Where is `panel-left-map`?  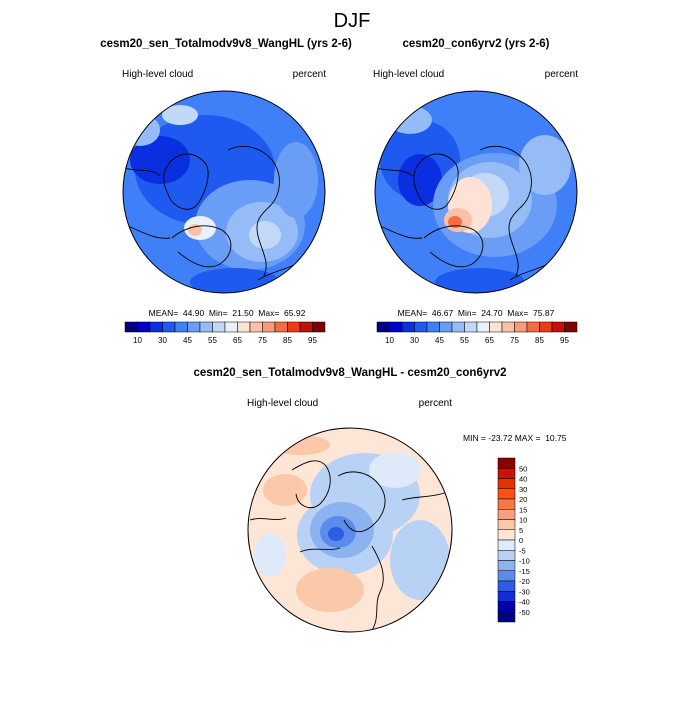
panel-left-map is located at coordinates (224, 192).